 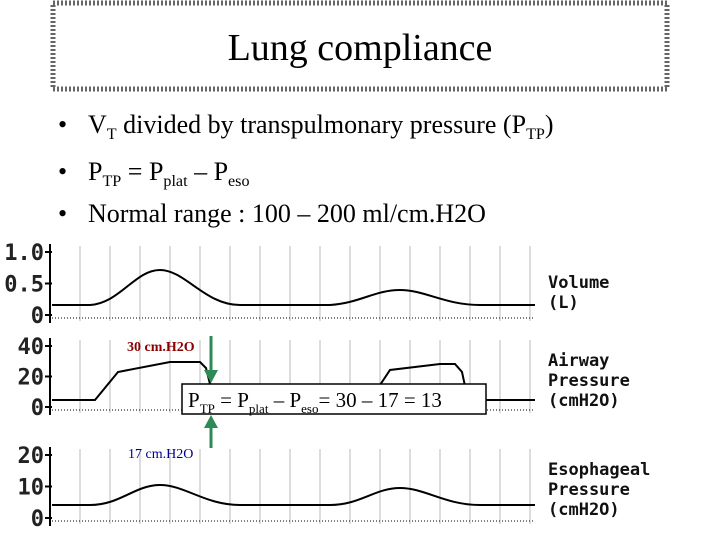 I want to click on equation-box, so click(x=334, y=399).